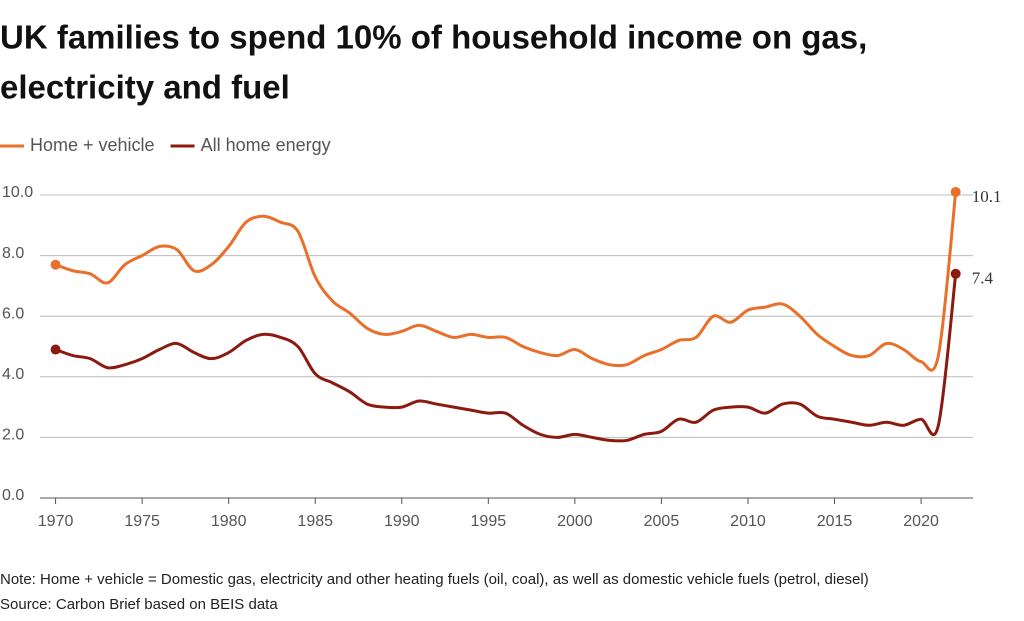 The image size is (1024, 621). Describe the element at coordinates (575, 521) in the screenshot. I see `x-tick-label: 2000` at that location.